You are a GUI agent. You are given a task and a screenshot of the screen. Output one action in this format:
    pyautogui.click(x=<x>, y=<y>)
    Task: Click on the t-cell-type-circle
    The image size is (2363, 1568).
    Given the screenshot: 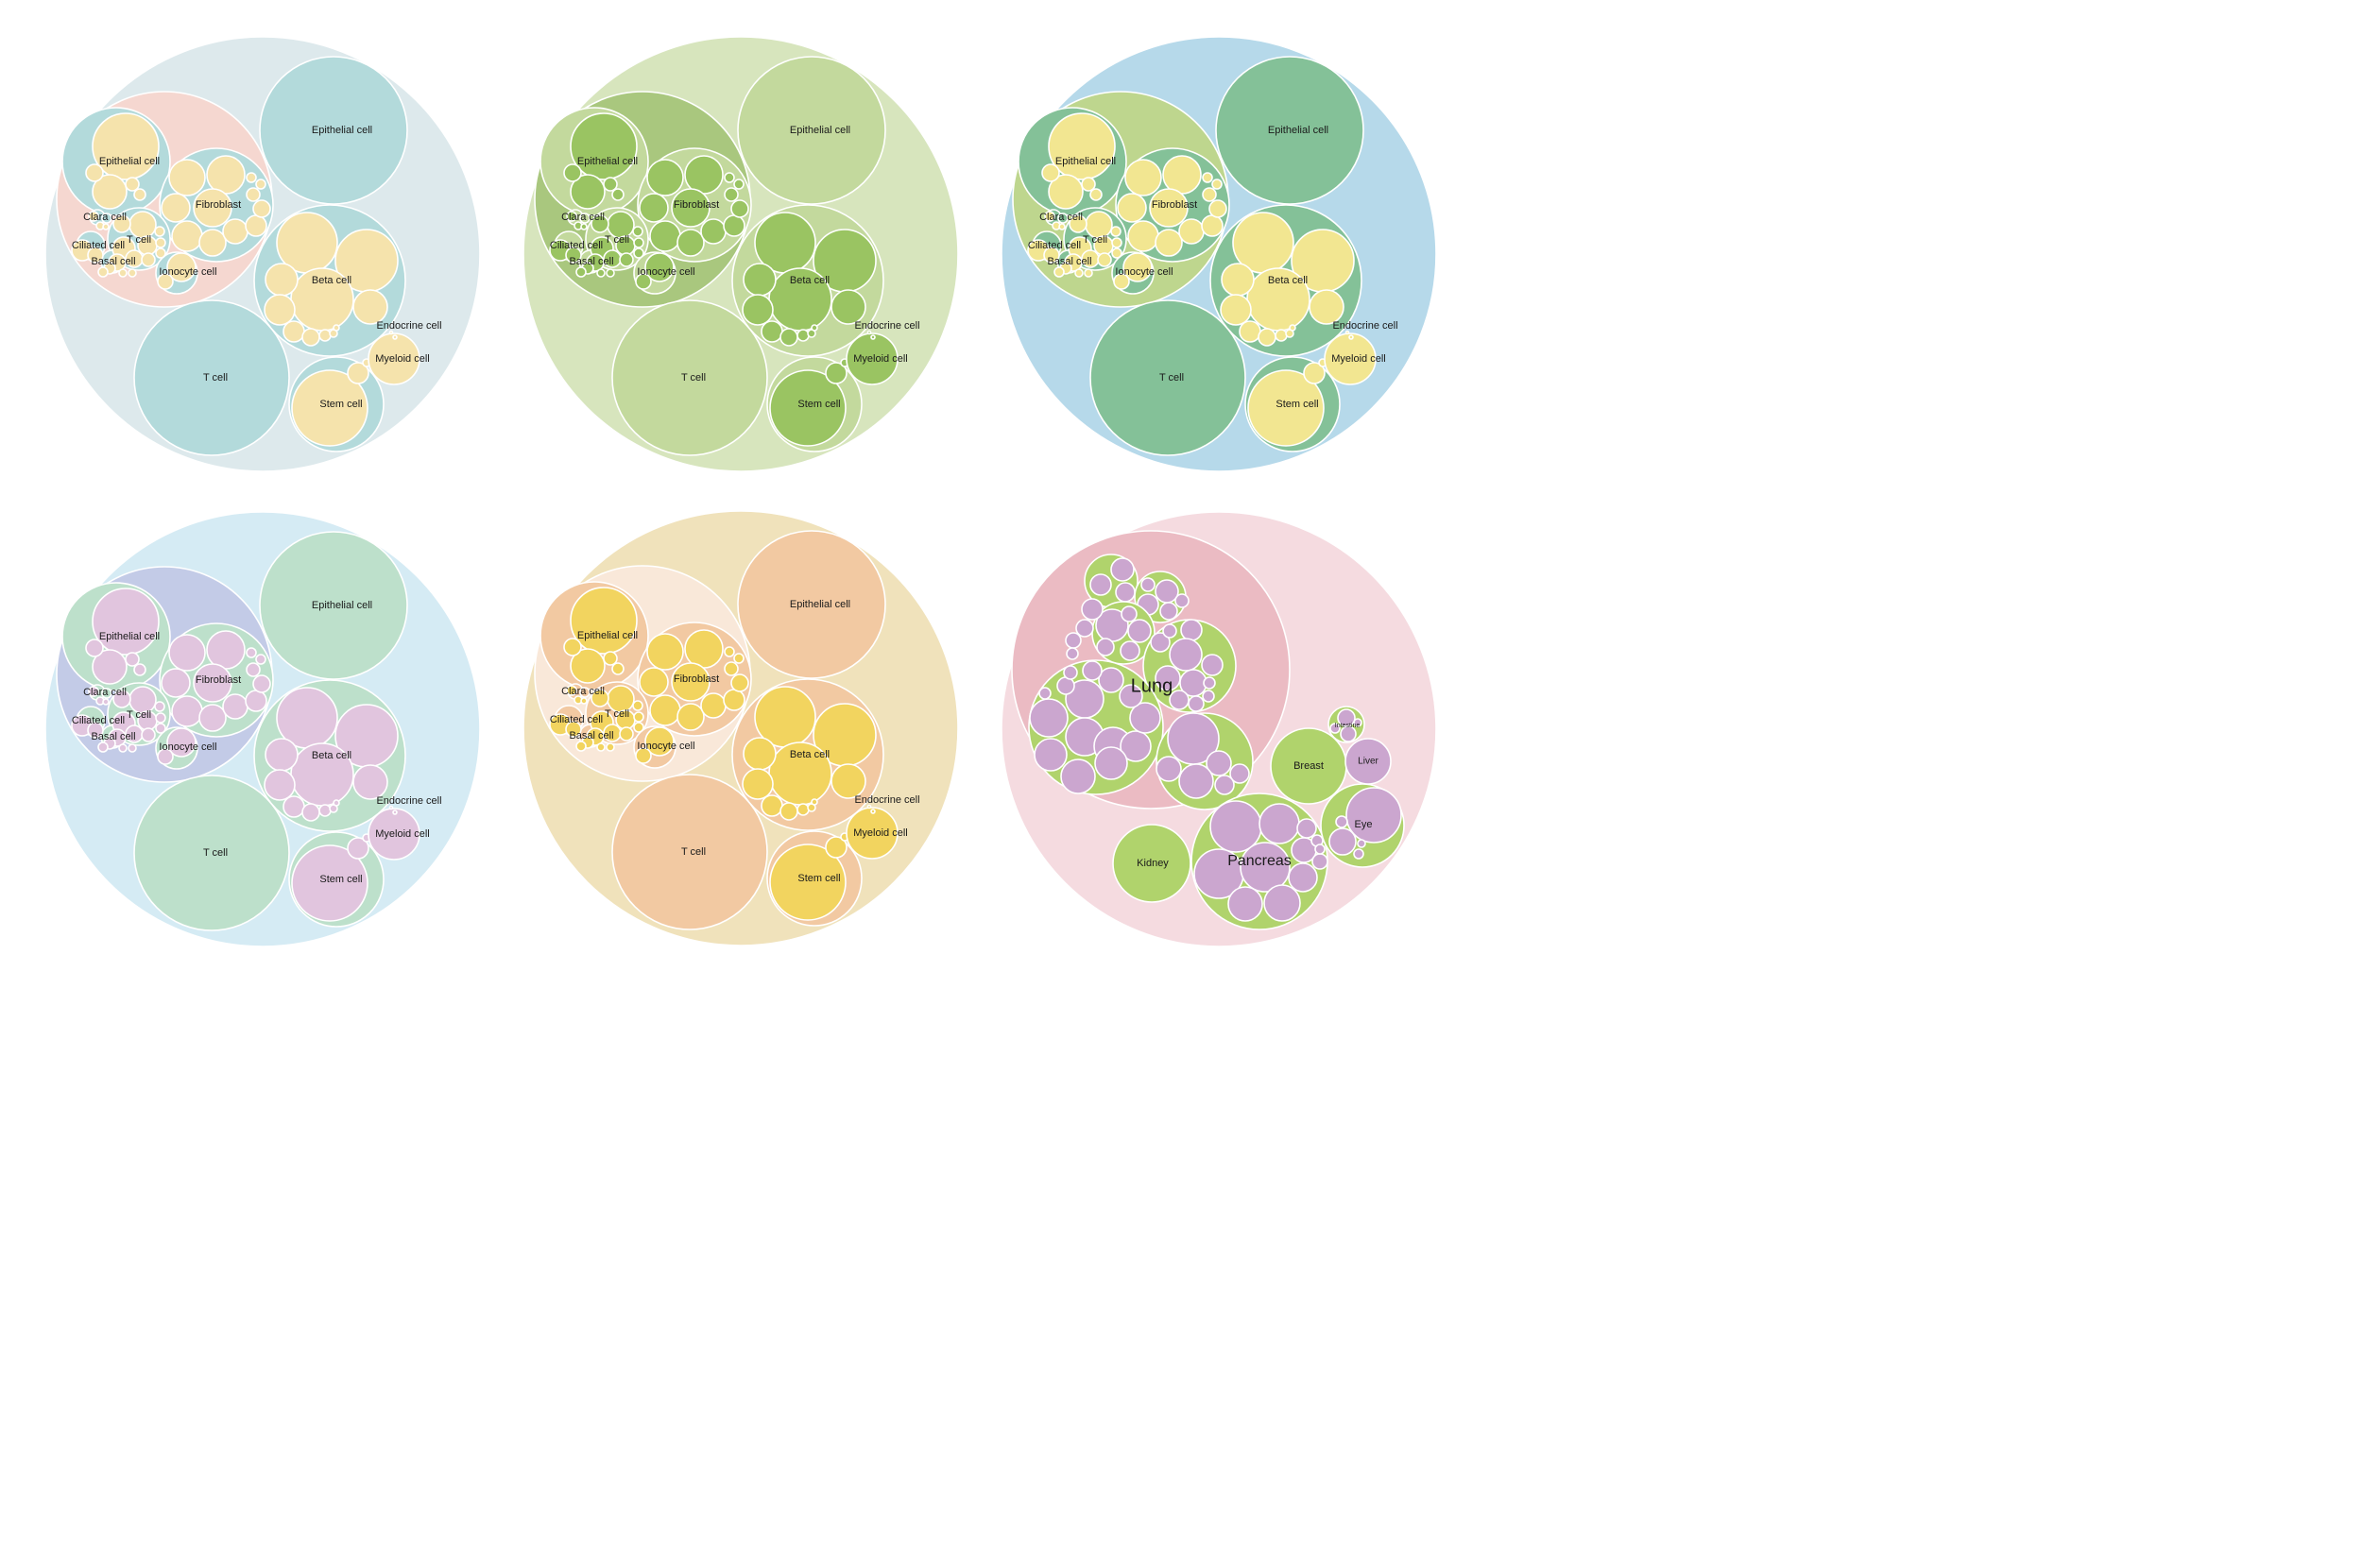 What is the action you would take?
    pyautogui.click(x=1167, y=377)
    